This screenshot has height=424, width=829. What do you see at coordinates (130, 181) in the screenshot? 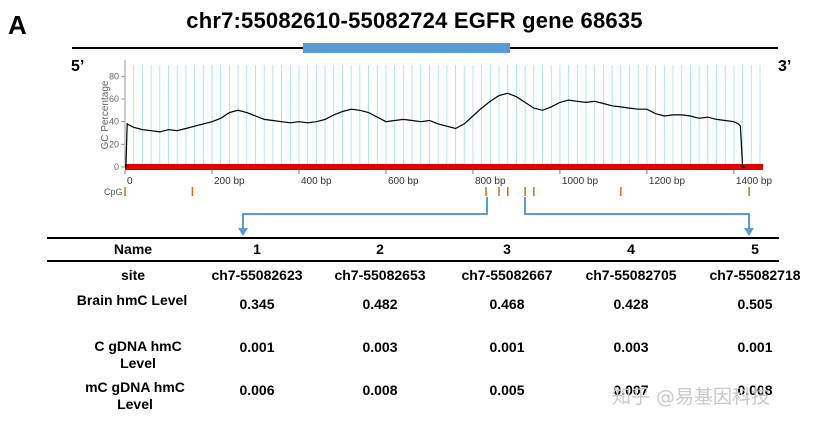
I see `x-tick-label: 0` at bounding box center [130, 181].